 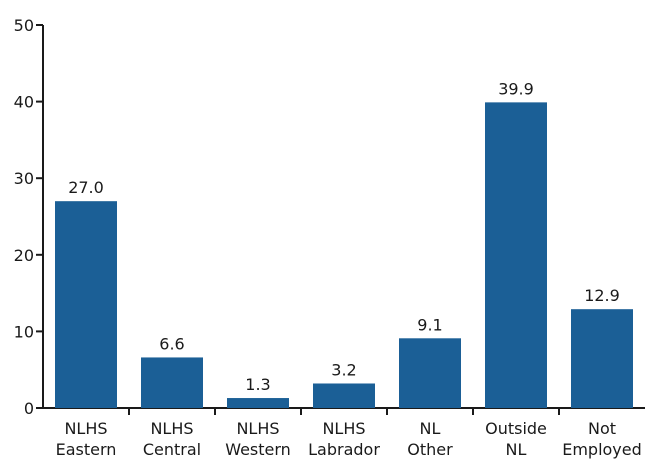 I want to click on y-axis: 0 10 20 30 40 50, so click(x=29, y=217).